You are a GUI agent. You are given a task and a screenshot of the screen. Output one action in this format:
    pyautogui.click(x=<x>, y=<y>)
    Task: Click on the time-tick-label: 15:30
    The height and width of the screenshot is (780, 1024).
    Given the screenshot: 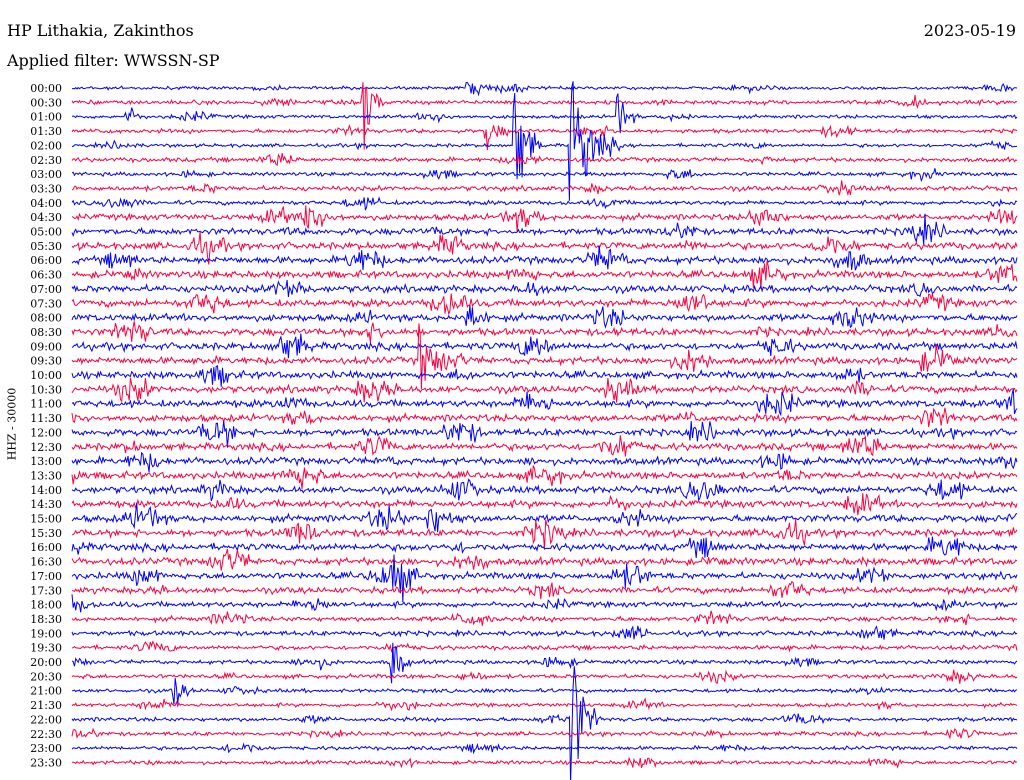 What is the action you would take?
    pyautogui.click(x=46, y=533)
    